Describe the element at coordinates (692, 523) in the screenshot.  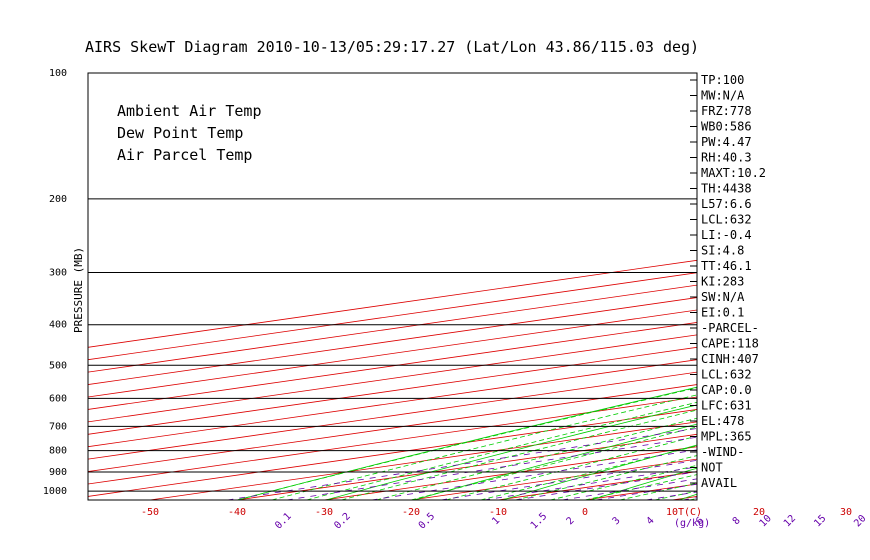
I see `mixing-ratio-unit-label: (g/kg)` at that location.